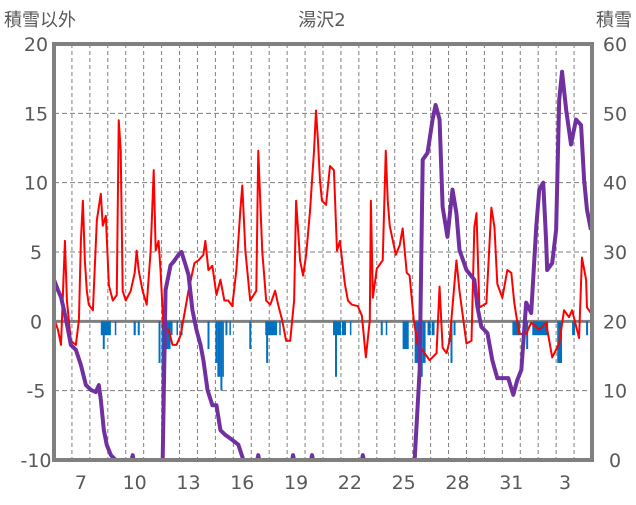 This screenshot has height=505, width=636. Describe the element at coordinates (614, 20) in the screenshot. I see `right-axis-title: 積雪` at that location.